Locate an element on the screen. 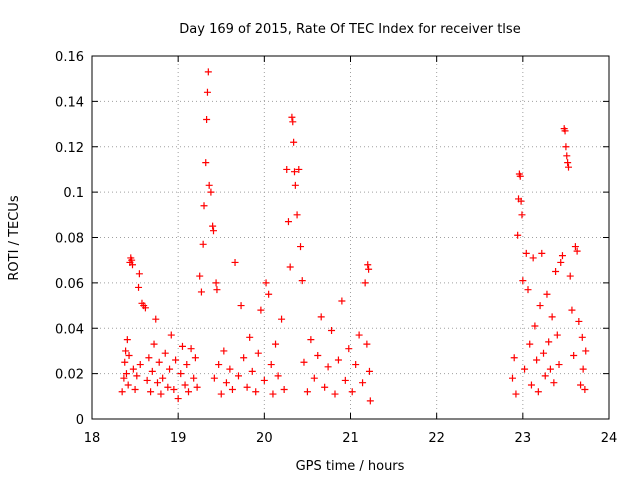  x-tick-label: 21 is located at coordinates (350, 438).